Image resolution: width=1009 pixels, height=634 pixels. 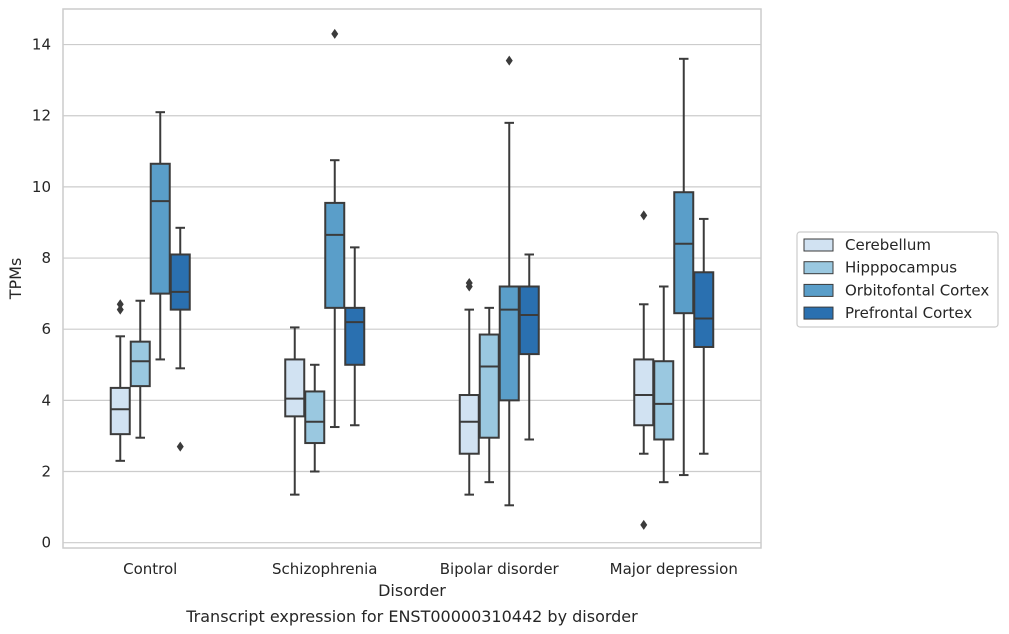 I want to click on y-tick-label: 0, so click(x=46, y=543).